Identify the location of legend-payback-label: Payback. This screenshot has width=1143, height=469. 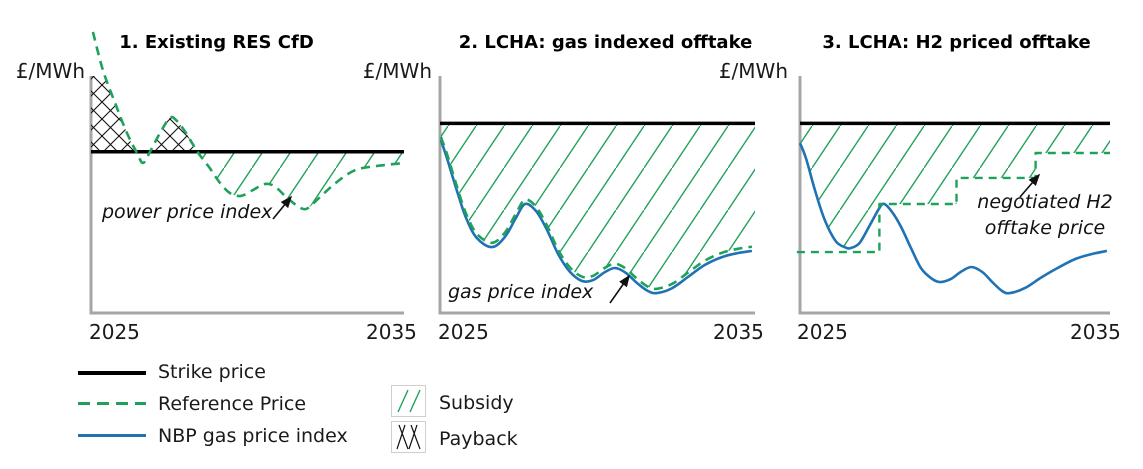
(478, 439).